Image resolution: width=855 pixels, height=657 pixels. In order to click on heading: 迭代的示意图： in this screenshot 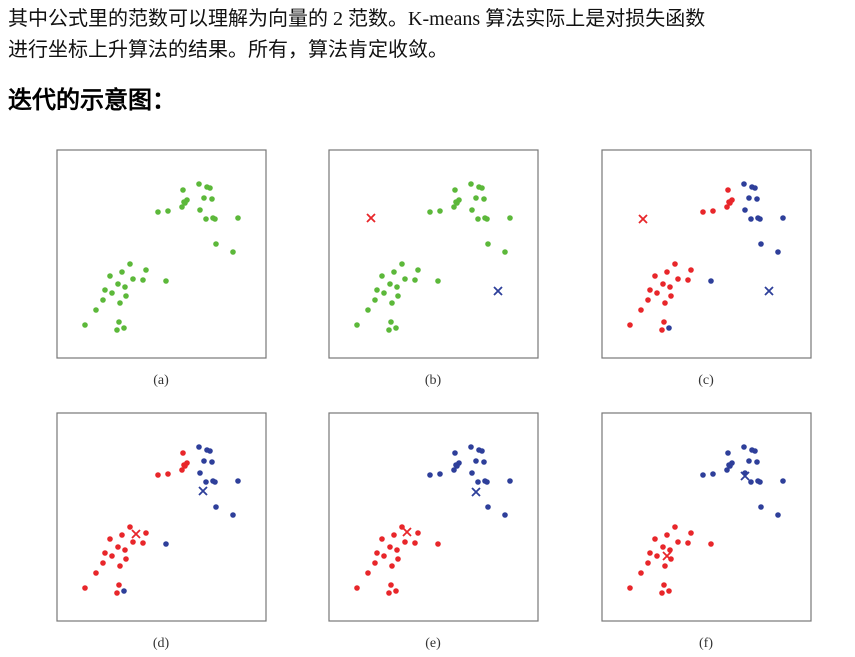, I will do `click(92, 100)`.